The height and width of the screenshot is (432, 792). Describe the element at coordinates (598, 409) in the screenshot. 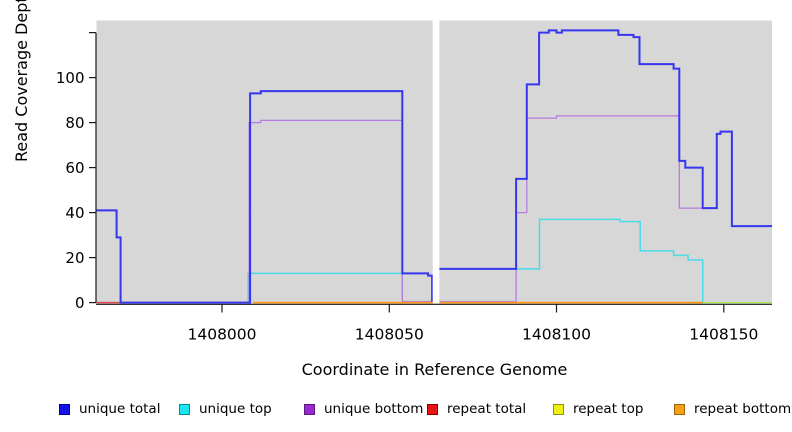

I see `legend-item-repeat-top: repeat top` at that location.